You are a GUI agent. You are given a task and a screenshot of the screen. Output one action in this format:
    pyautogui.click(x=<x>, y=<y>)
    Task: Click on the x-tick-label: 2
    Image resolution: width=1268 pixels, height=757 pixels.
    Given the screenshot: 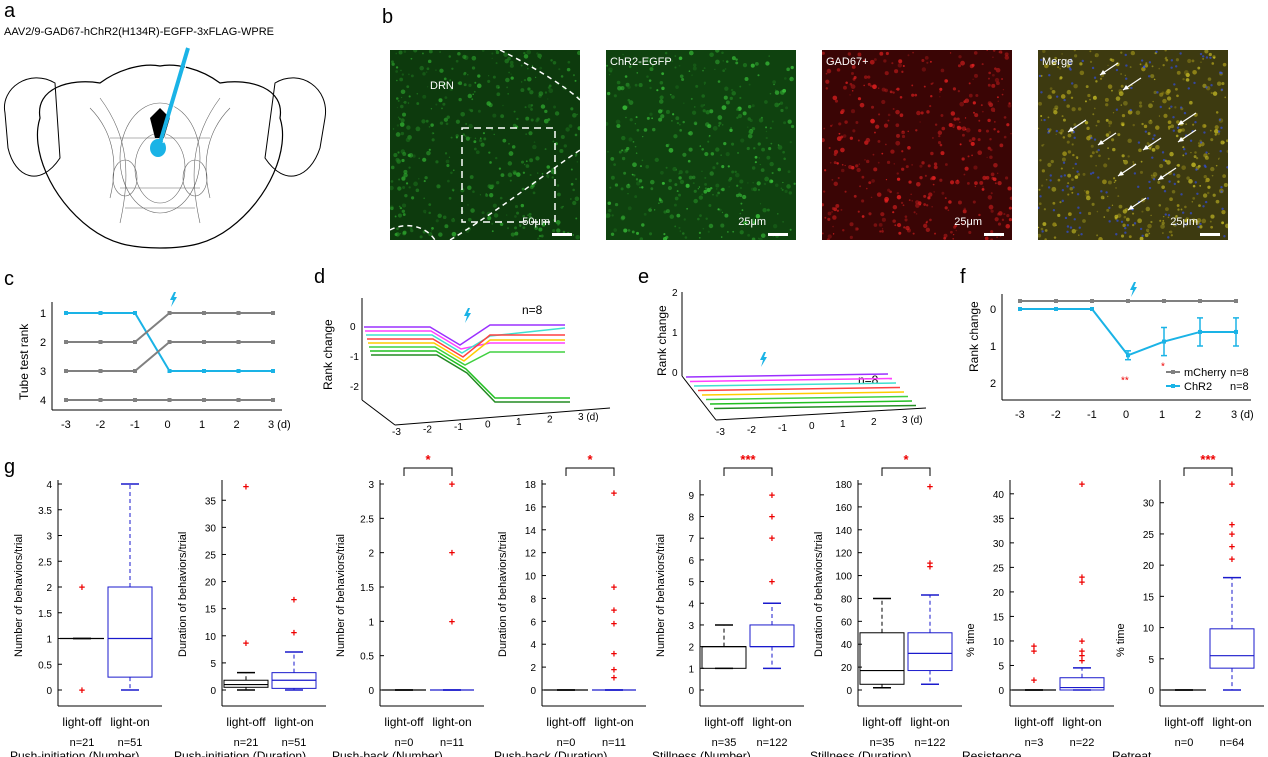 What is the action you would take?
    pyautogui.click(x=1198, y=415)
    